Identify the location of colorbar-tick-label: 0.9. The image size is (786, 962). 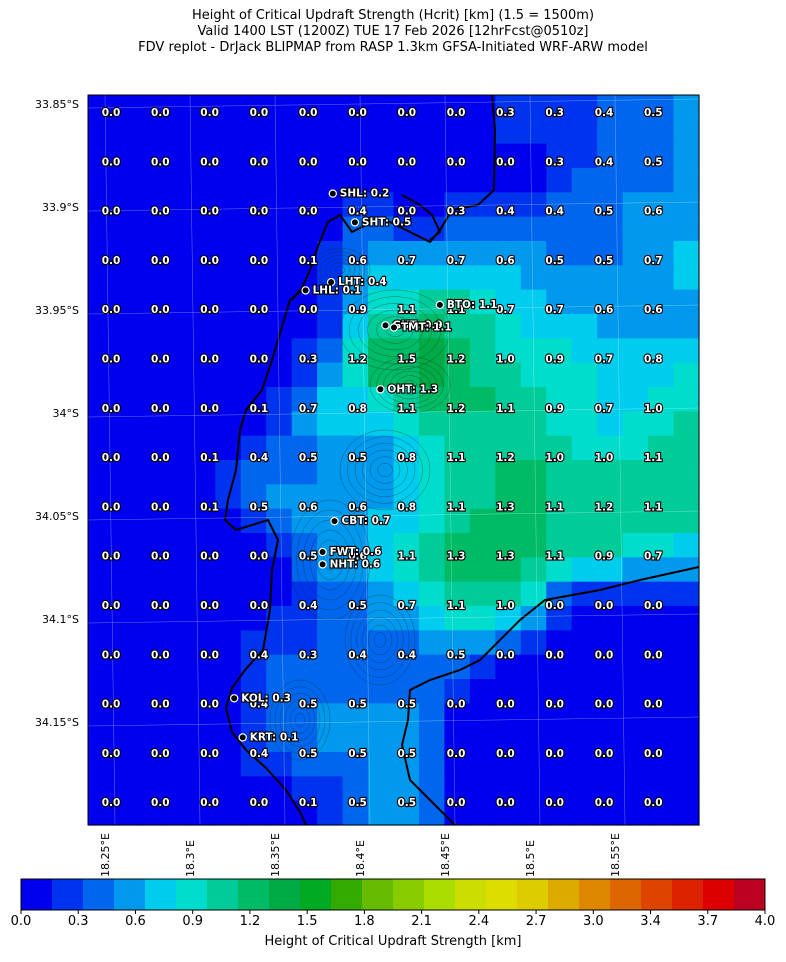
(193, 921).